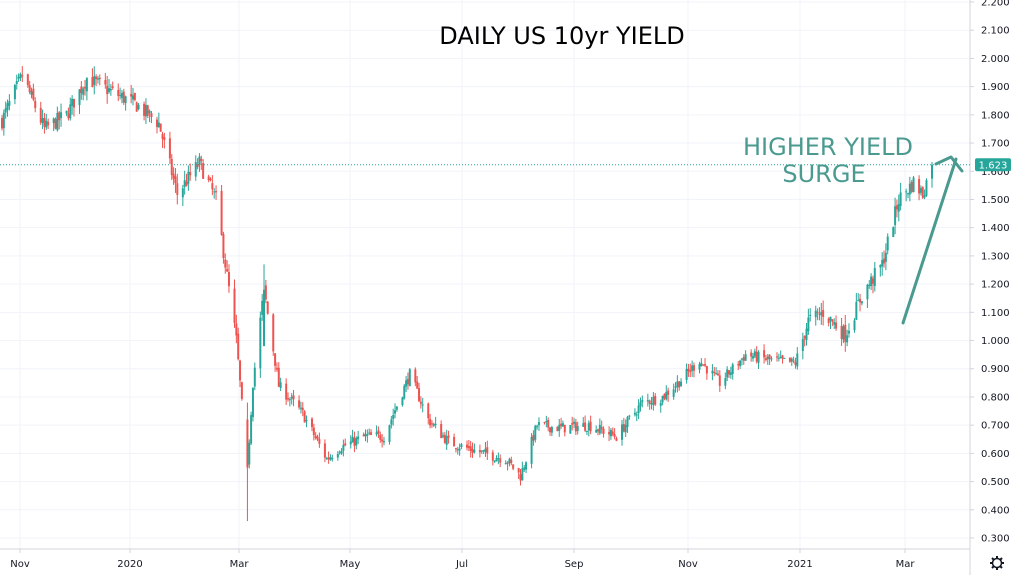 Image resolution: width=1024 pixels, height=575 pixels. What do you see at coordinates (995, 482) in the screenshot?
I see `y-tick-label: 0.500` at bounding box center [995, 482].